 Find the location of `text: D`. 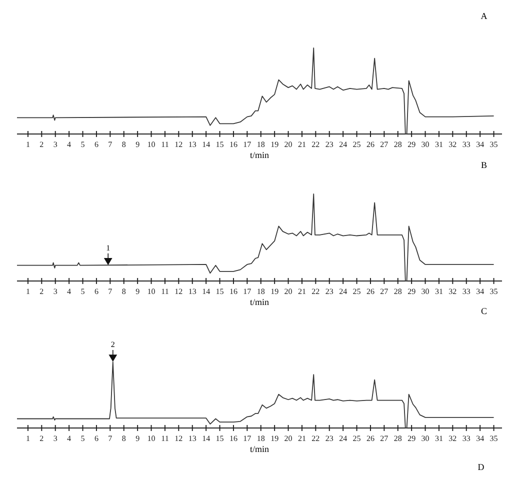

text: D is located at coordinates (481, 467).